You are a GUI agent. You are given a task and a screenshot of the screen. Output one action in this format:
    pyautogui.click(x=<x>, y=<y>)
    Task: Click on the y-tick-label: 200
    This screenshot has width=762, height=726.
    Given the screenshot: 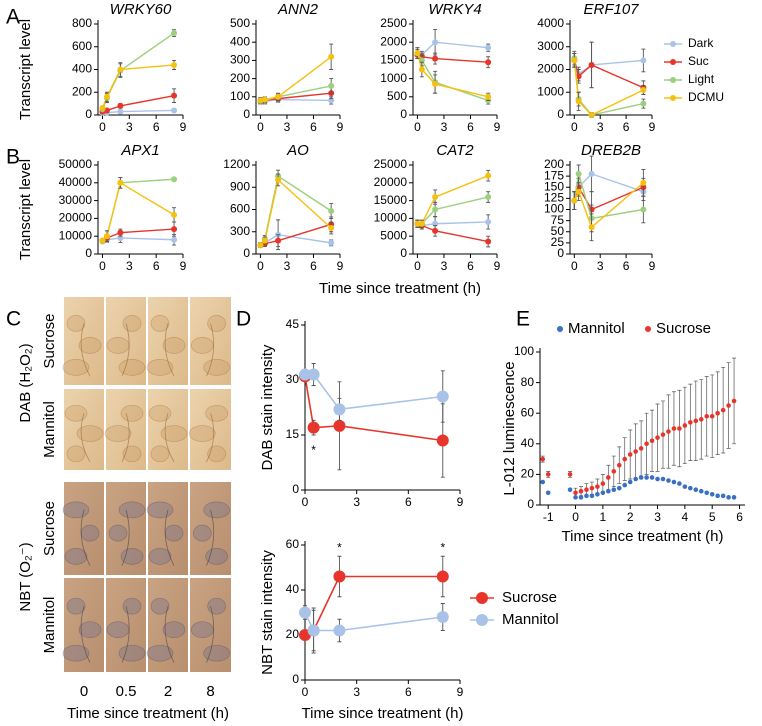 What is the action you would take?
    pyautogui.click(x=240, y=78)
    